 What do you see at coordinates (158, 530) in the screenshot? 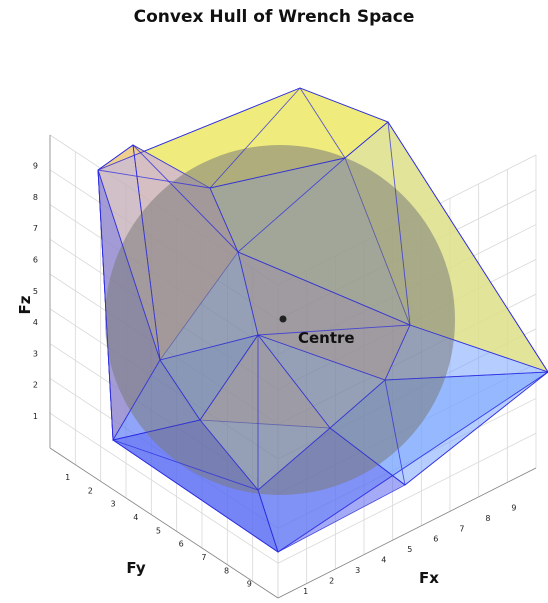
I see `y-tick-label: 5` at bounding box center [158, 530].